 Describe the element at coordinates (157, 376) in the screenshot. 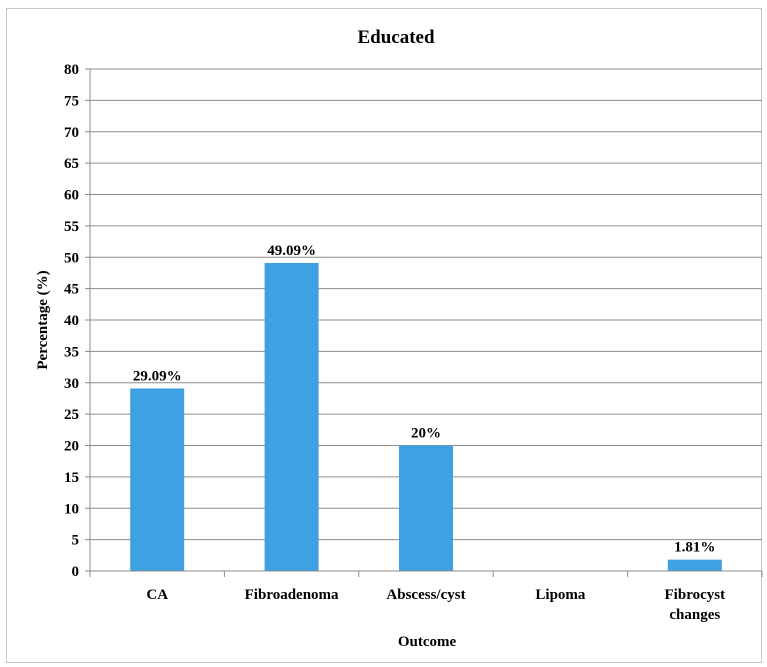

I see `data-label: 29.09%` at that location.